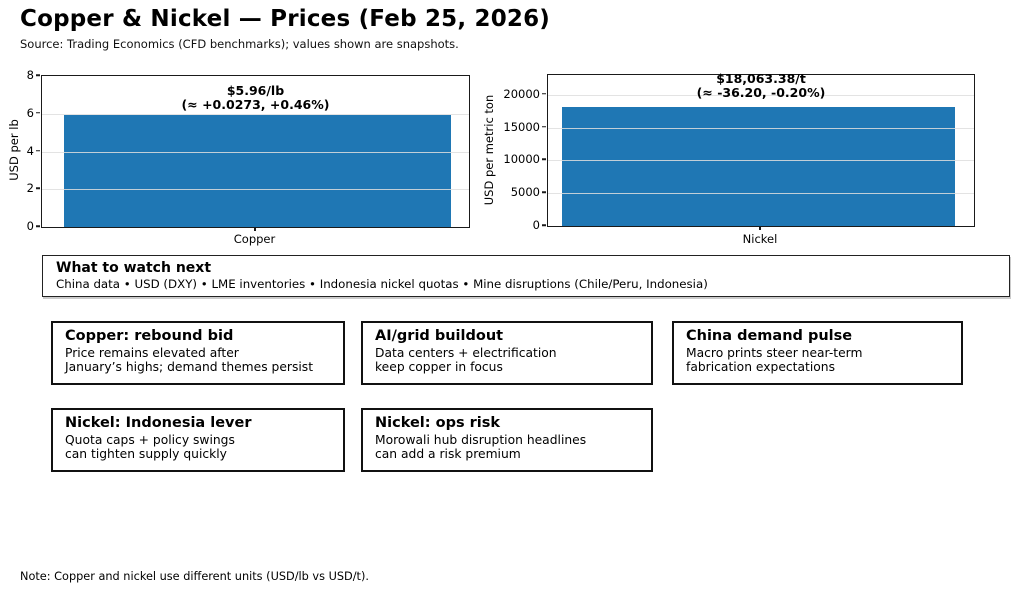 The image size is (1024, 593). What do you see at coordinates (761, 78) in the screenshot?
I see `nickel-price: $18,063.38/t` at bounding box center [761, 78].